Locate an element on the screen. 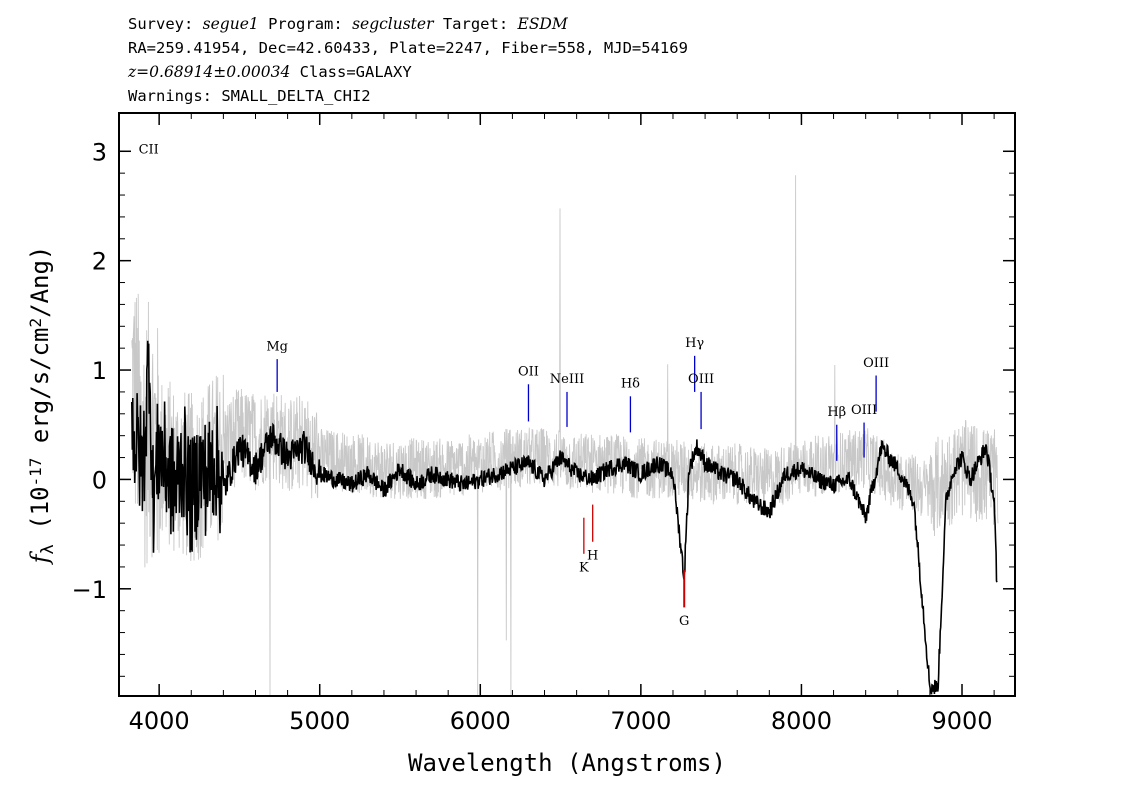  y-tick-label: 2 is located at coordinates (99, 262).